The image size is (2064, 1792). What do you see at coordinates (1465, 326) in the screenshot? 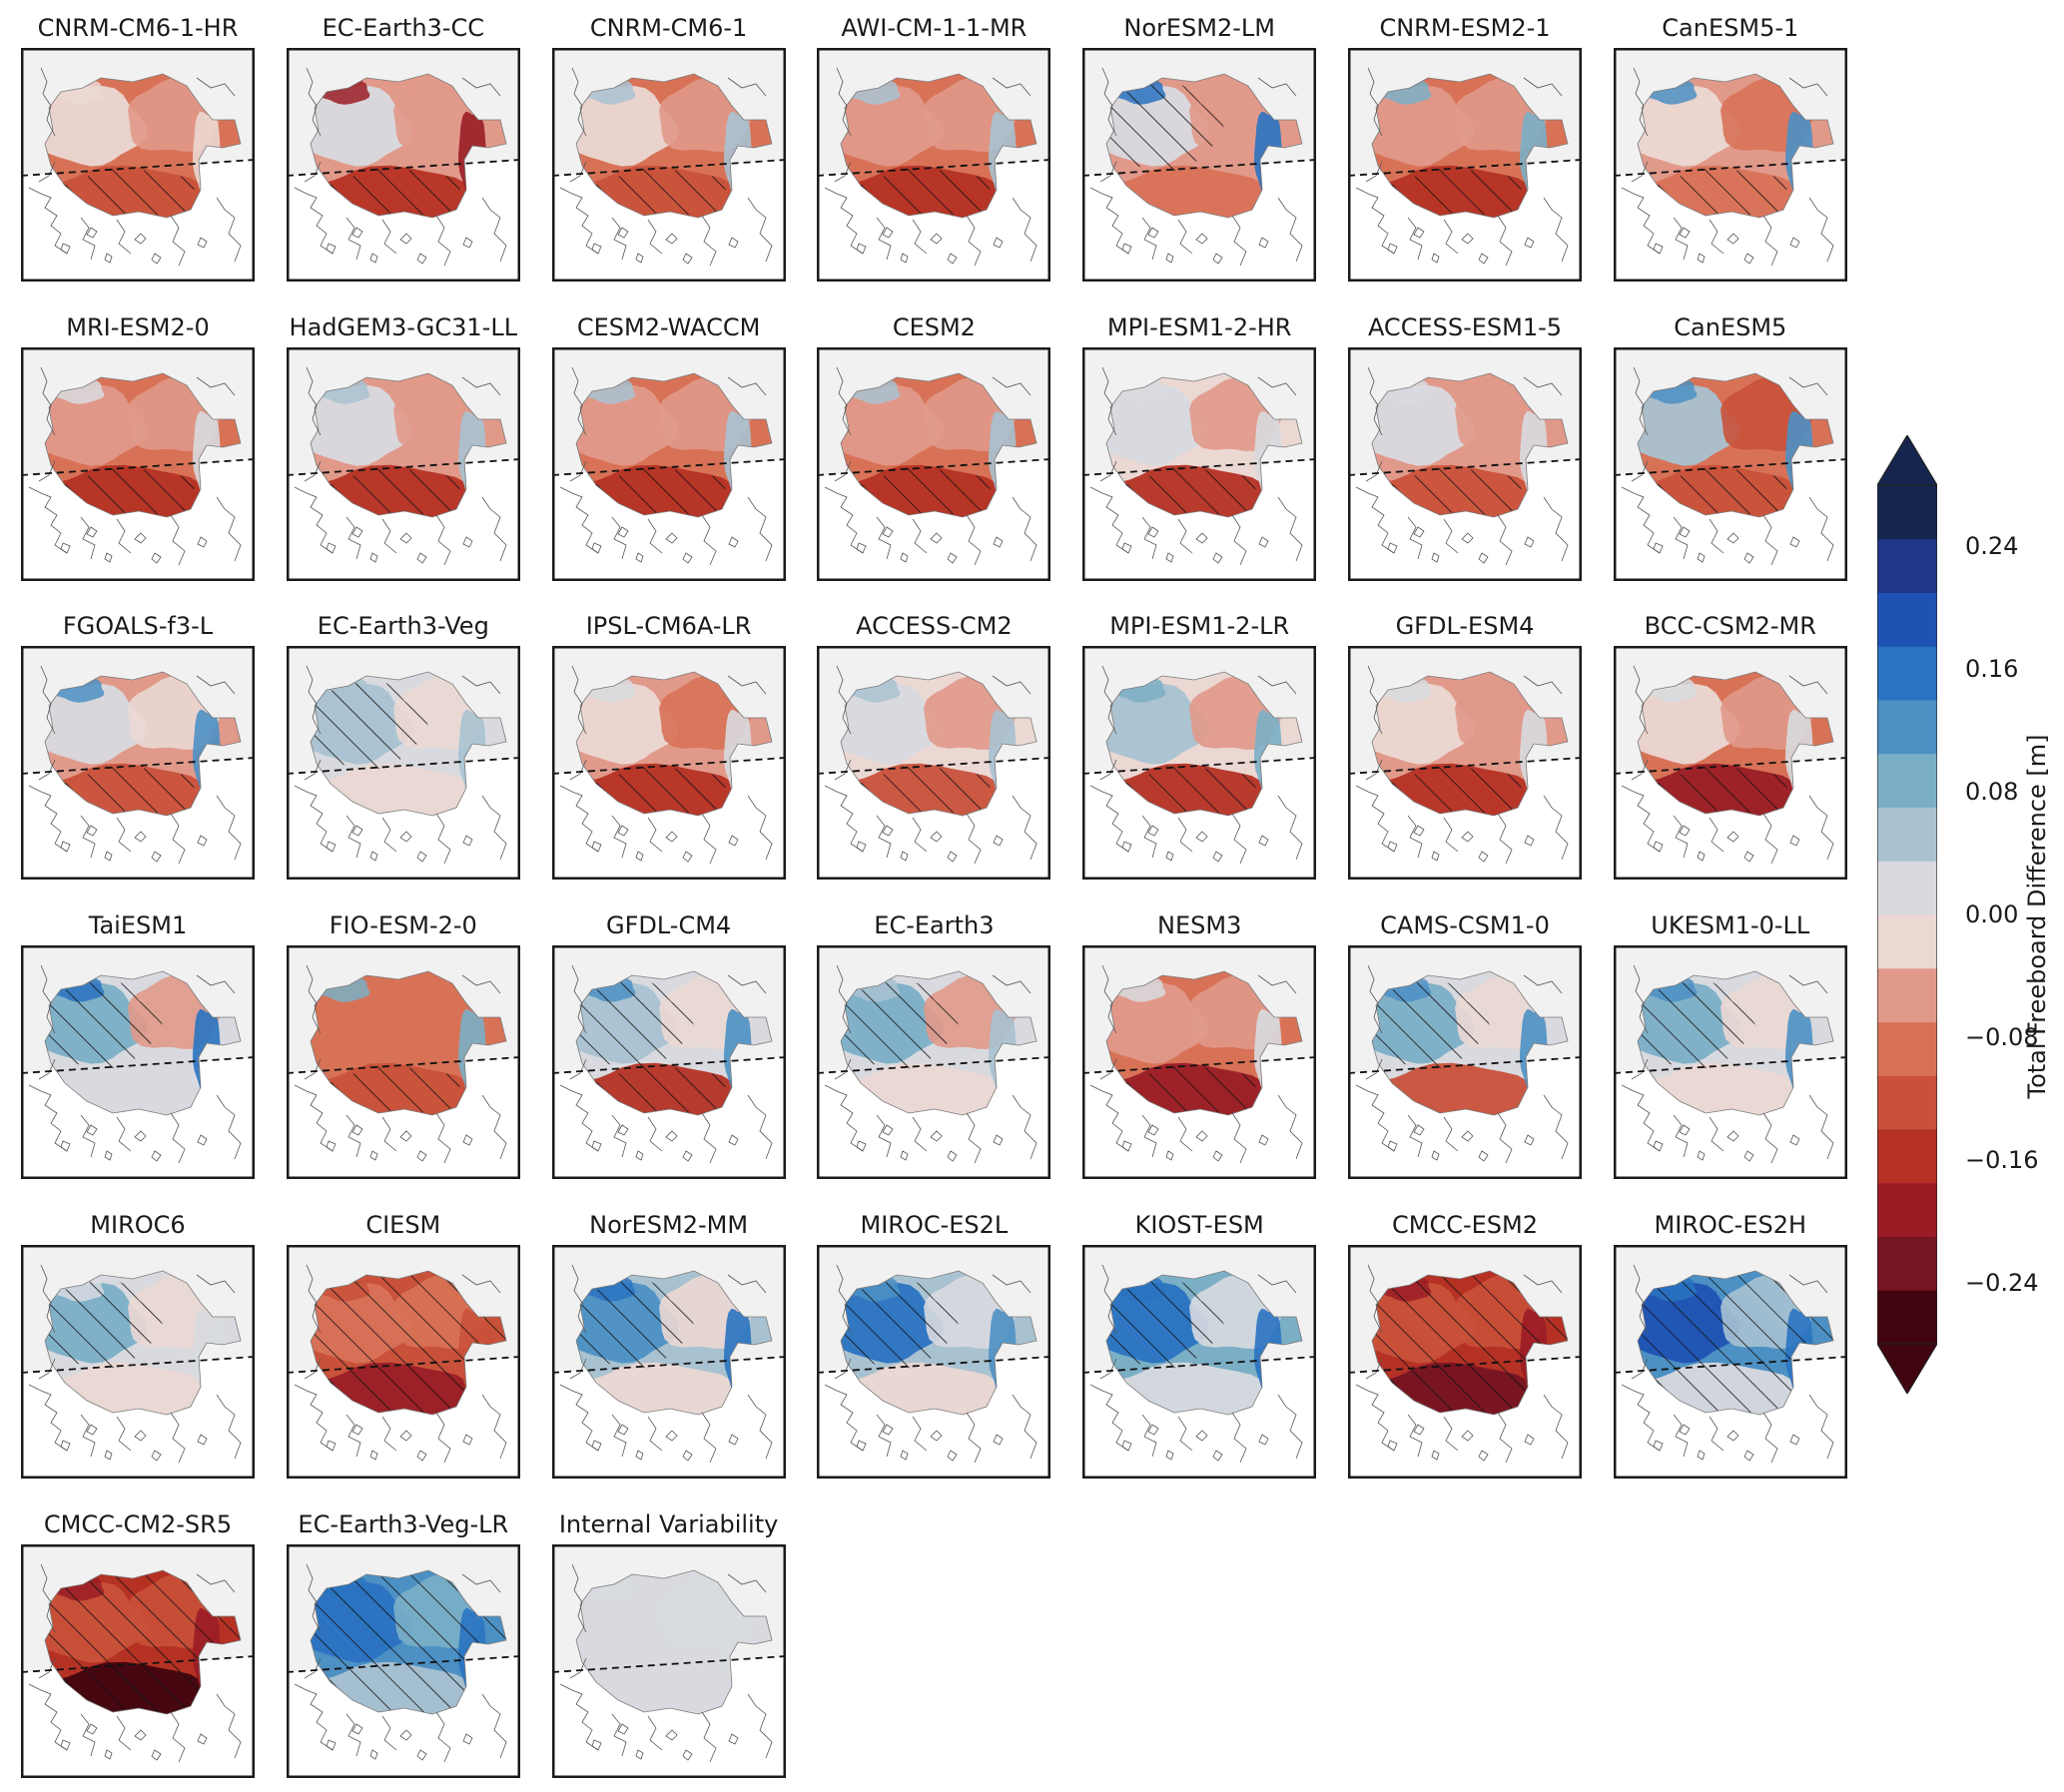
I see `panel-title: ACCESS-ESM1-5` at bounding box center [1465, 326].